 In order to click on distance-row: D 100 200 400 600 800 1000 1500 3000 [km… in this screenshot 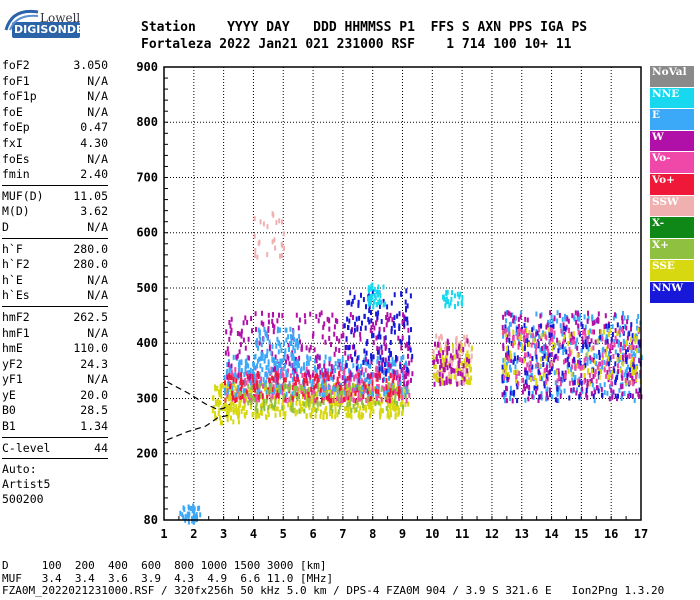, I will do `click(164, 565)`.